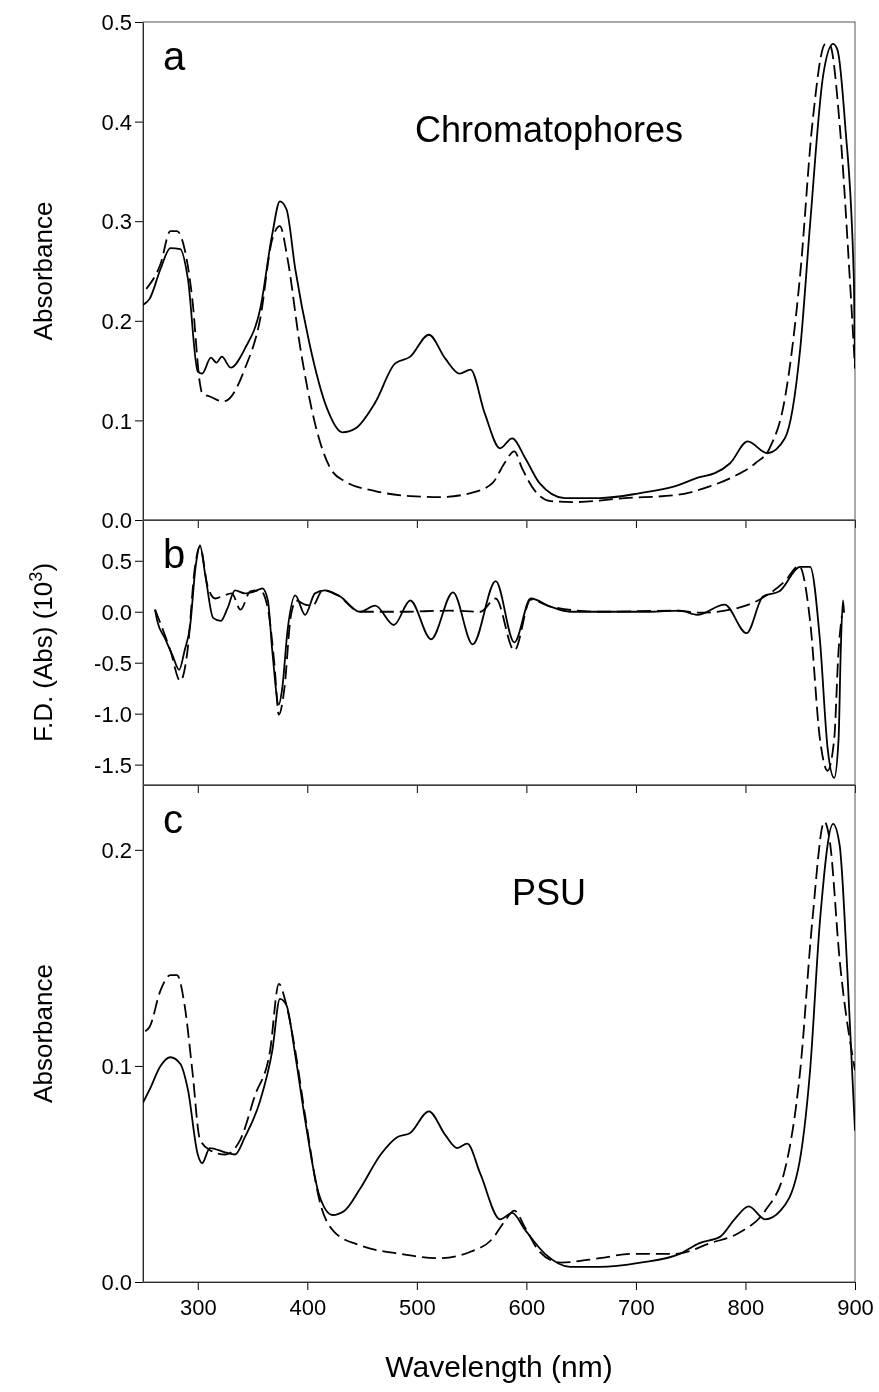  Describe the element at coordinates (746, 1307) in the screenshot. I see `x-tick-label: 800` at that location.